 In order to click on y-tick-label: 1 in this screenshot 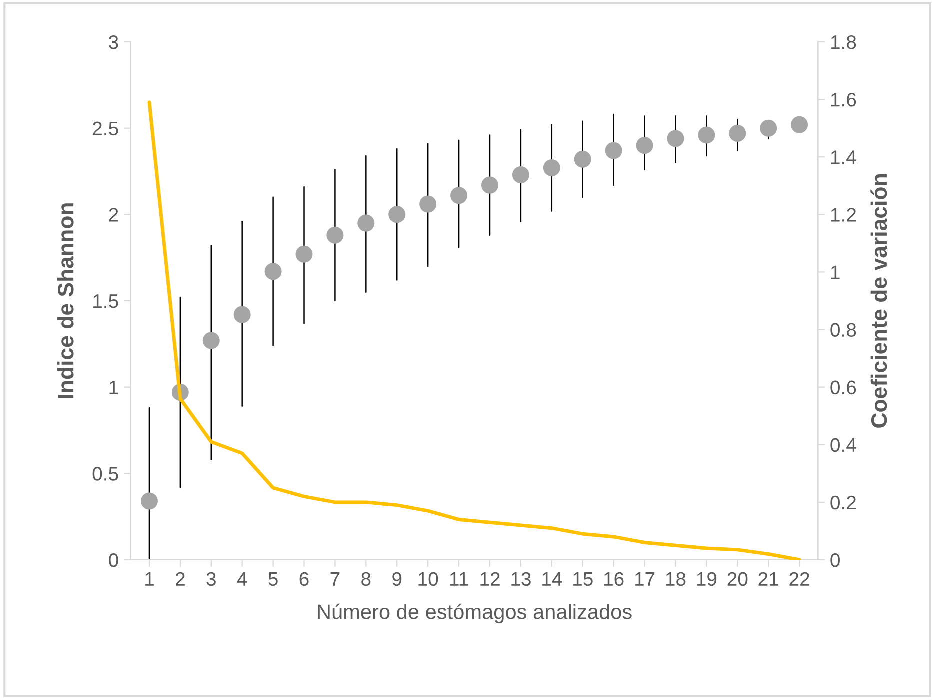, I will do `click(114, 387)`.